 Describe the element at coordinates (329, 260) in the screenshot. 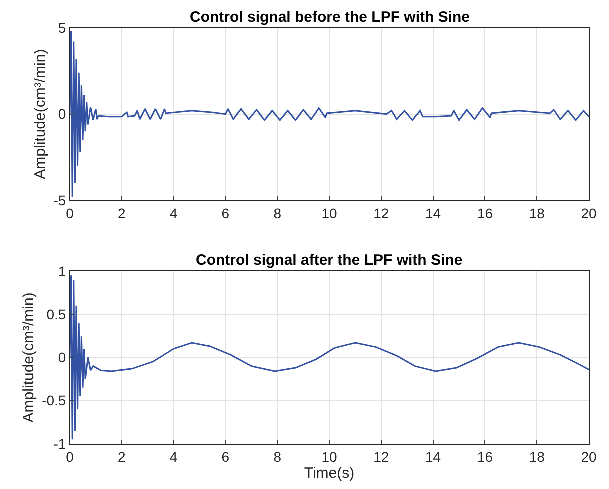

I see `chart-title: Control signal after the LPF with Sine` at that location.